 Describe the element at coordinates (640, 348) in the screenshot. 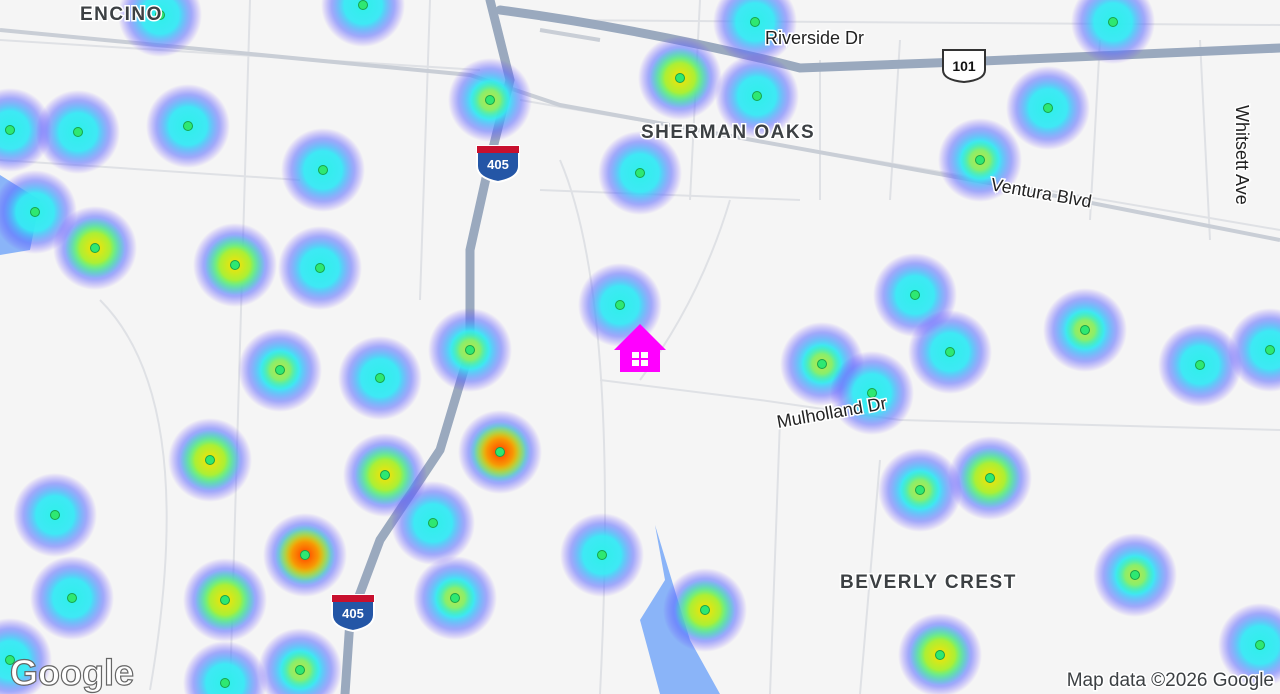

I see `home-marker` at that location.